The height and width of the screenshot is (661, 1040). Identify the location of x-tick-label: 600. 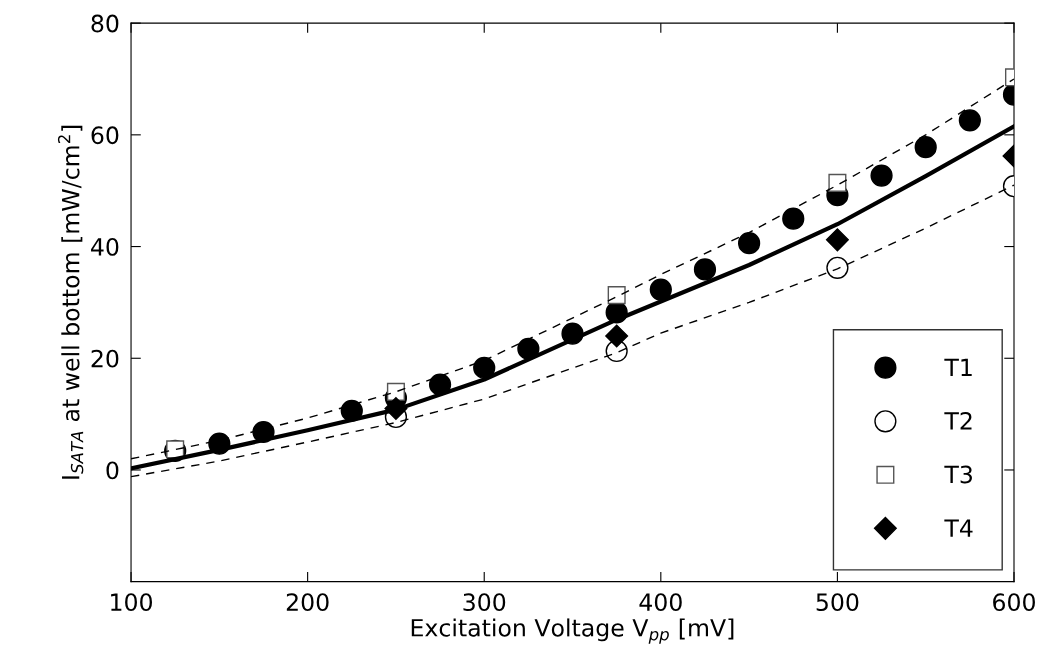
(1014, 602).